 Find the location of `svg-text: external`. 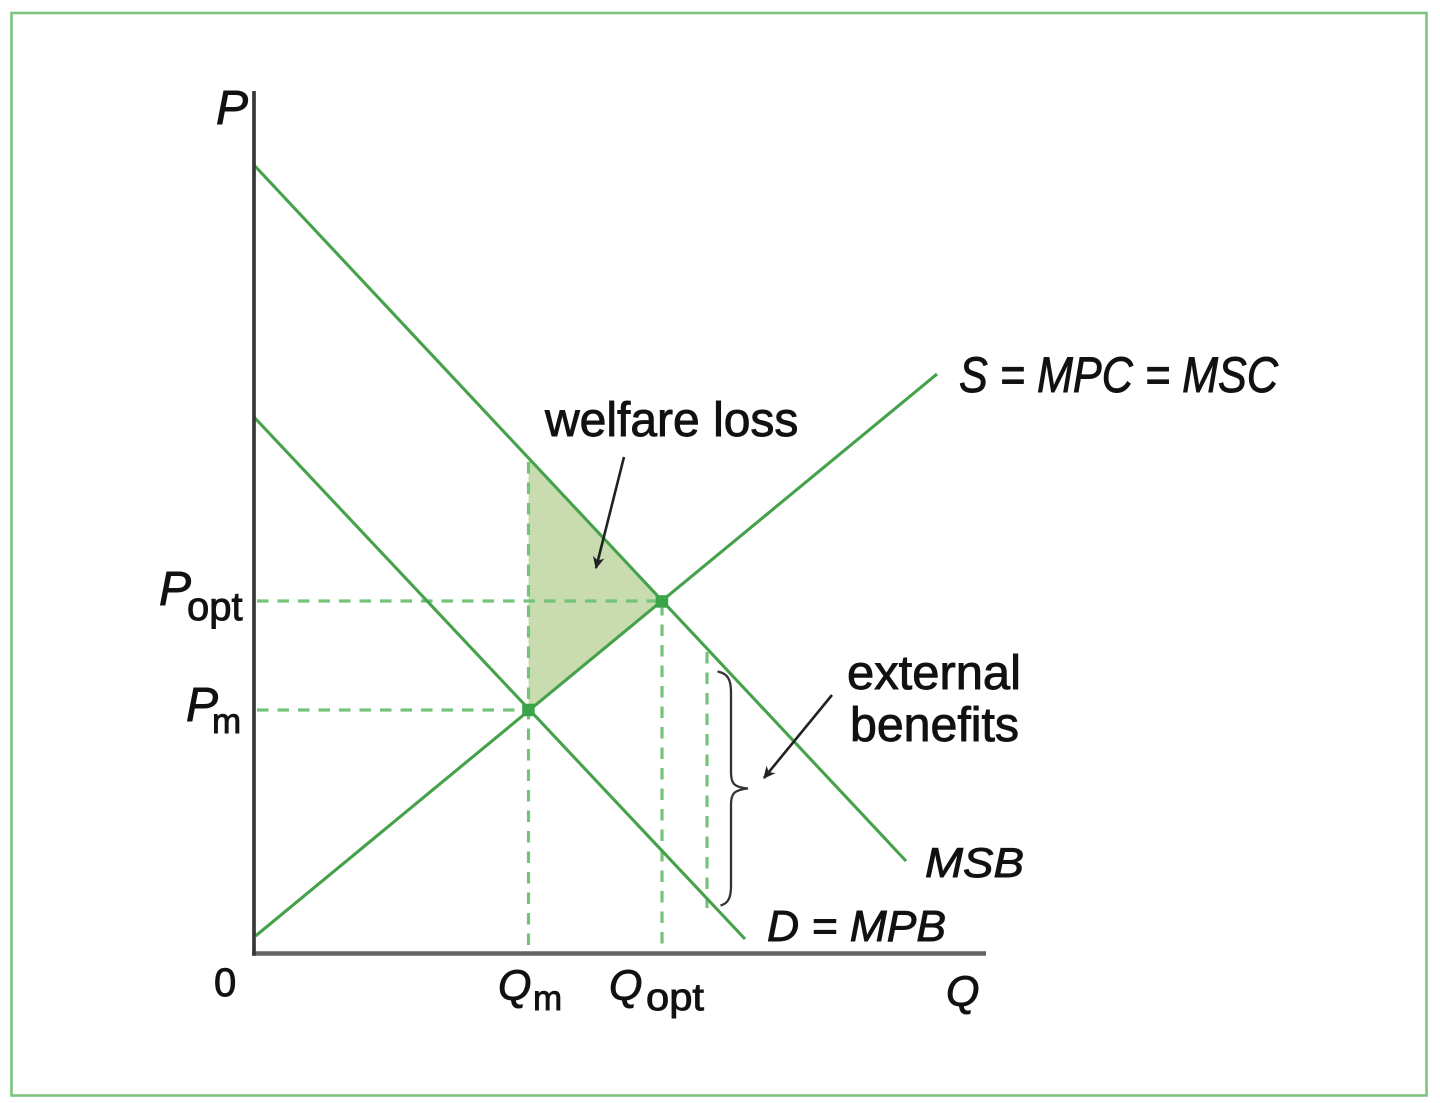

svg-text: external is located at coordinates (934, 673).